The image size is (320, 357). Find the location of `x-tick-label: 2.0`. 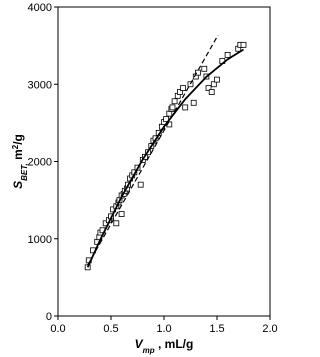

x-tick-label: 2.0 is located at coordinates (269, 329).